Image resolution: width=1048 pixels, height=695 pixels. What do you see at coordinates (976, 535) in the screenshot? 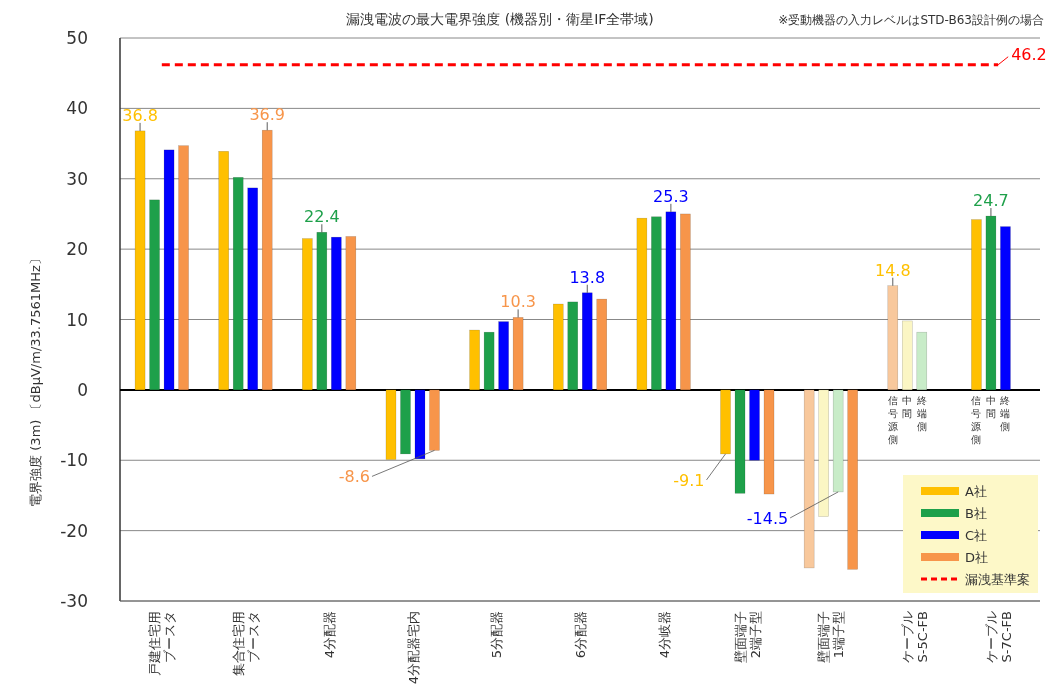
I see `legend-label: C社` at bounding box center [976, 535].